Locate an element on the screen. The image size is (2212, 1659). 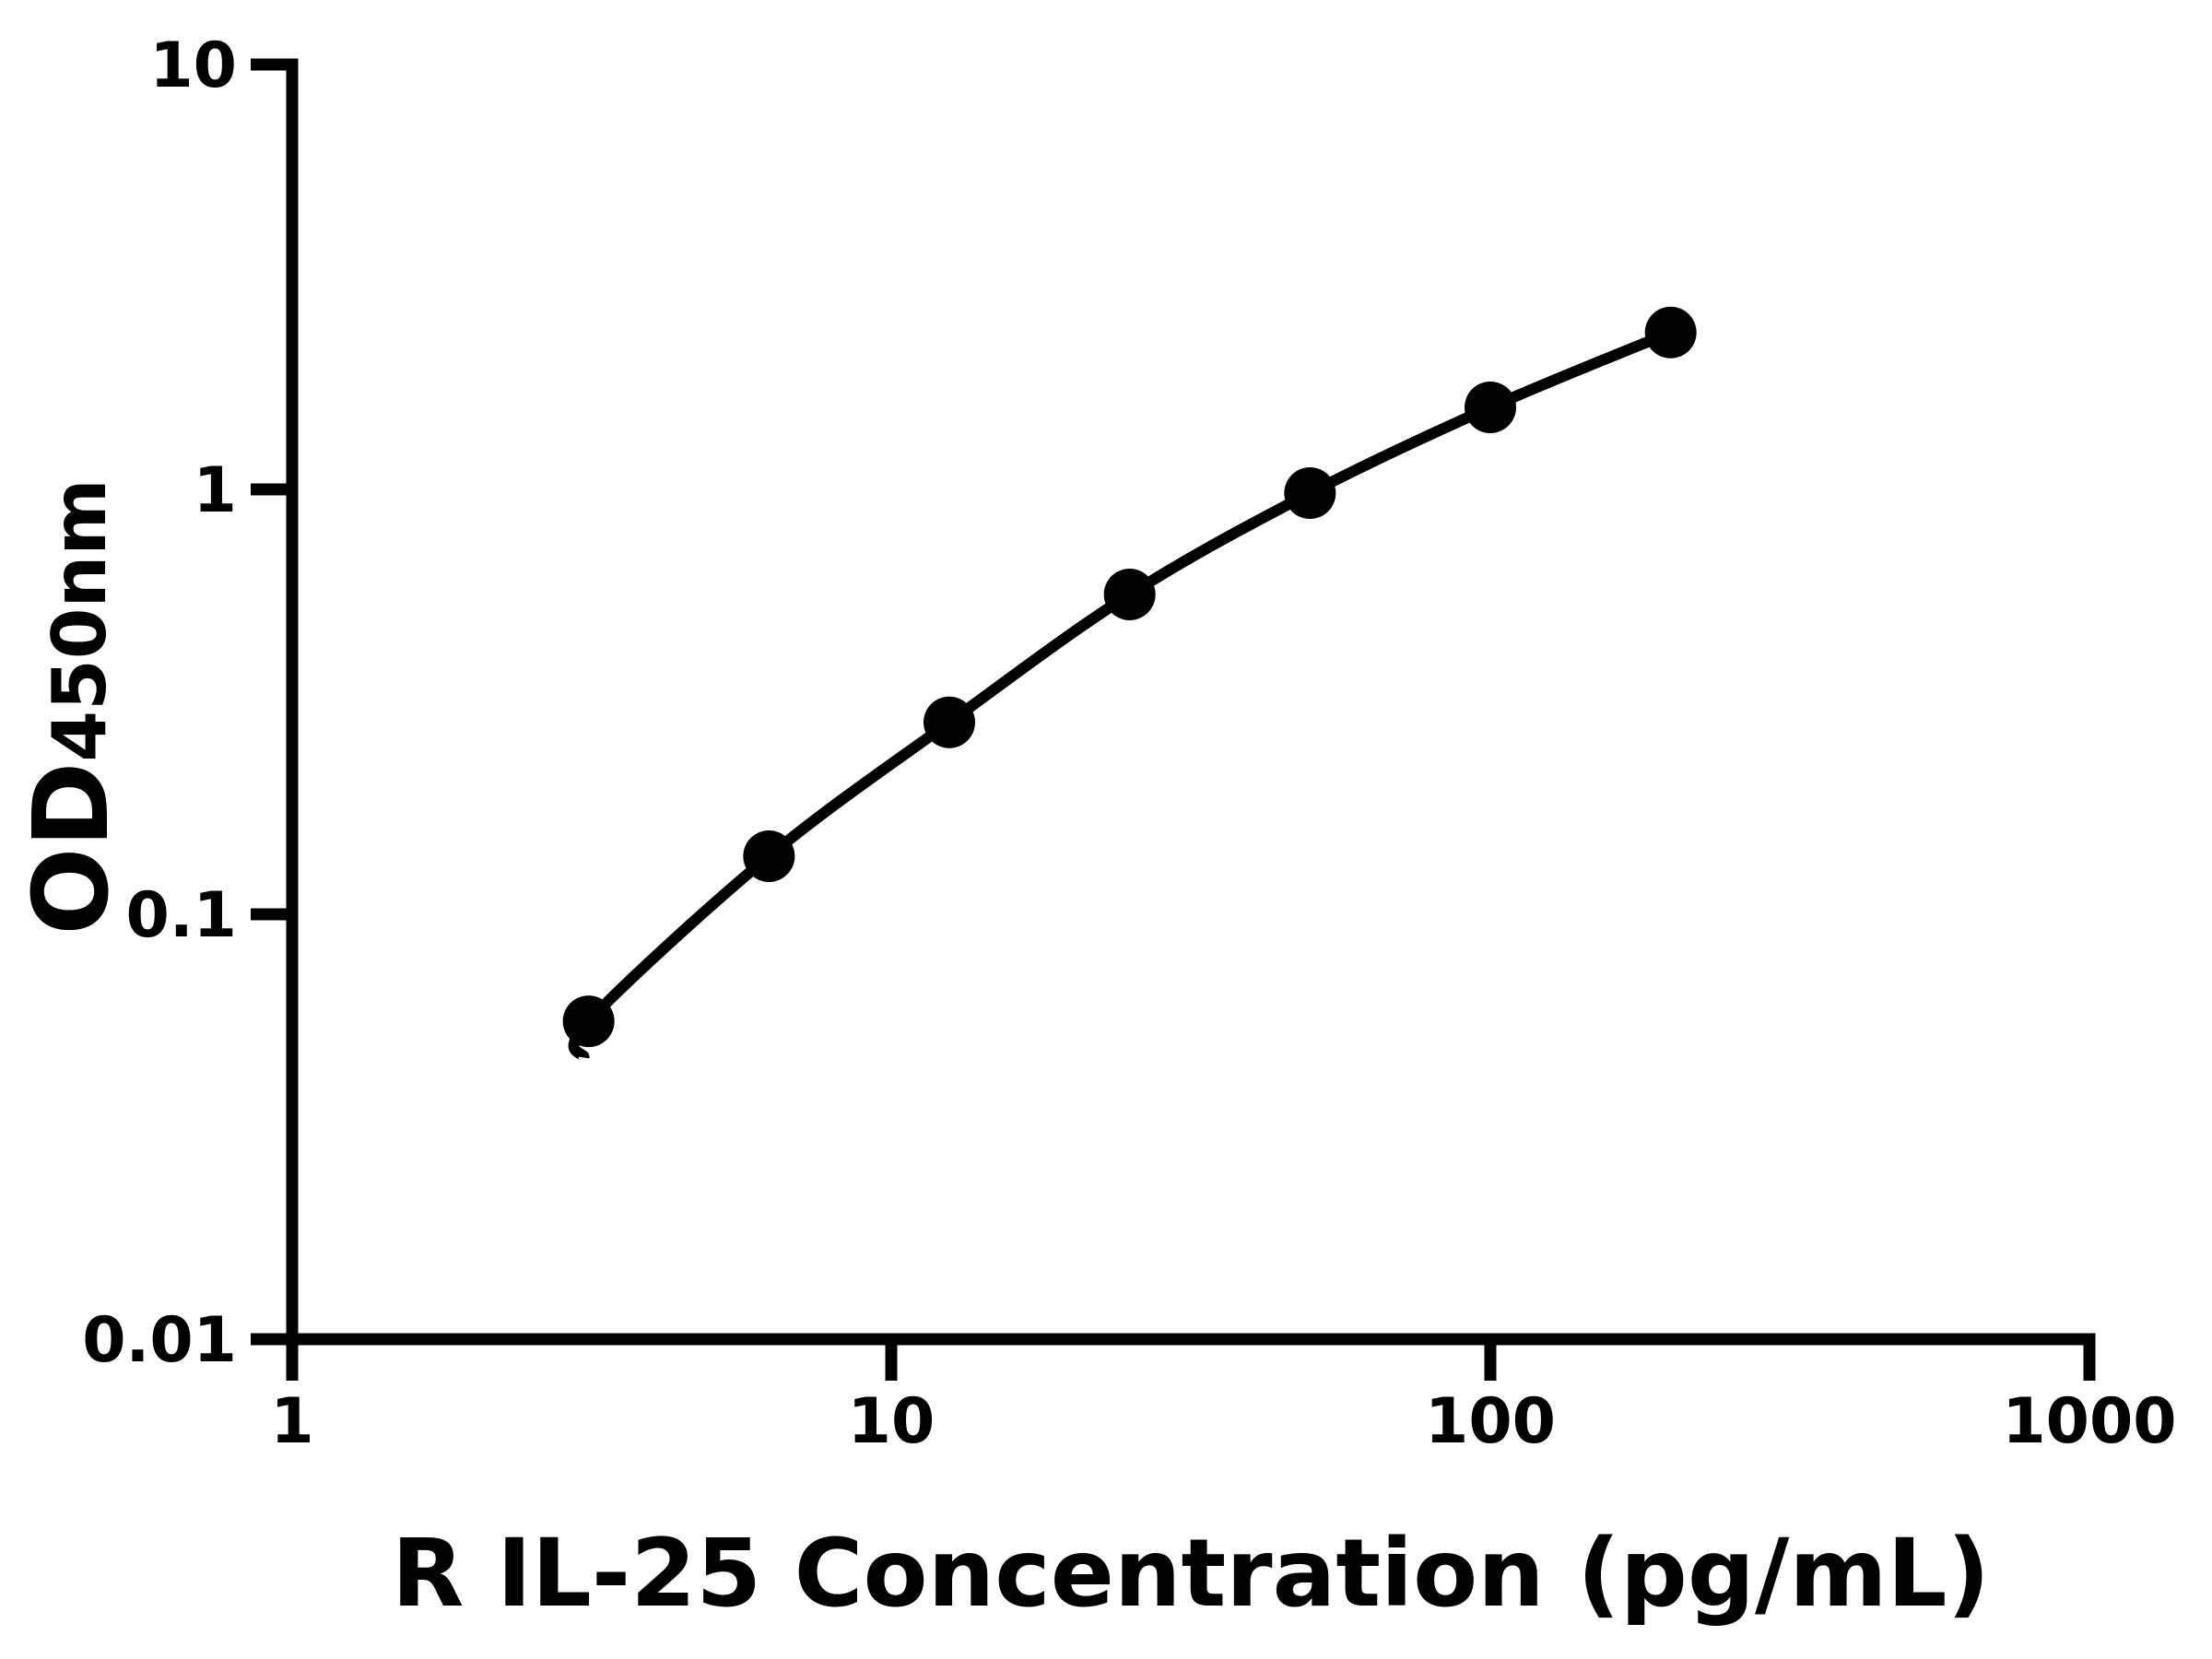
y-tick-label: 0.1 is located at coordinates (181, 915).